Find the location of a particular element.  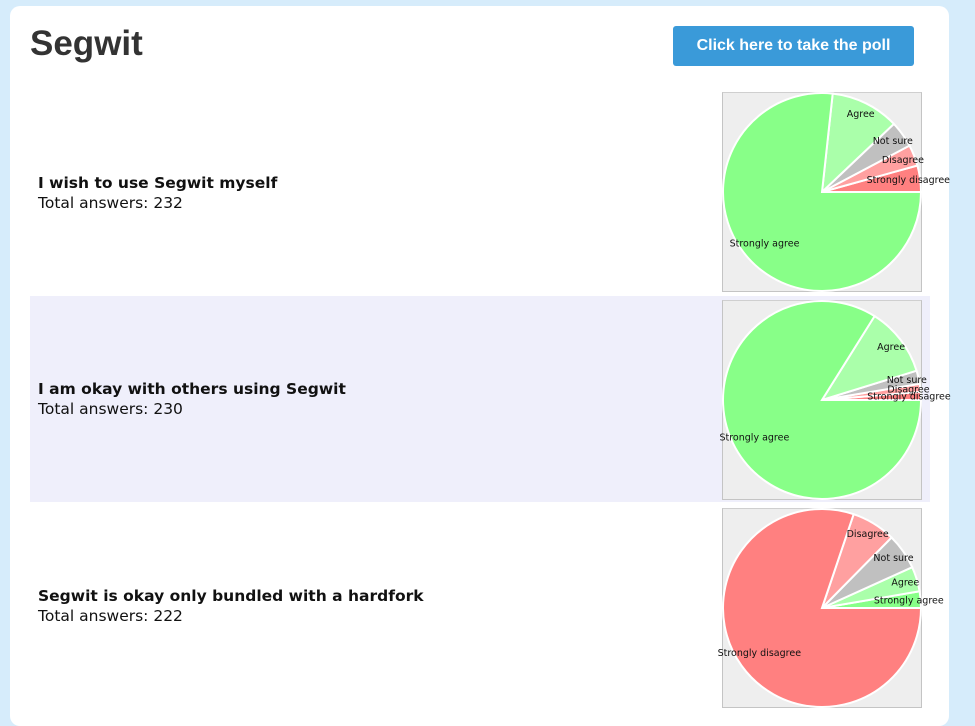

total-answers: Total answers: 222 is located at coordinates (110, 616).